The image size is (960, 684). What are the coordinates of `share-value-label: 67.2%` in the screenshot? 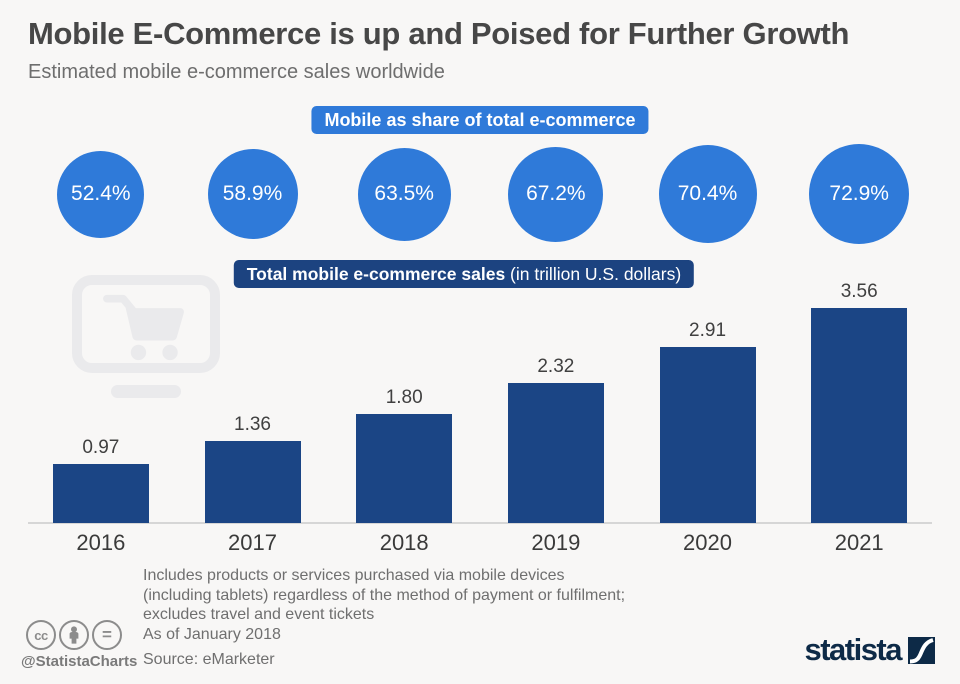 It's located at (556, 193).